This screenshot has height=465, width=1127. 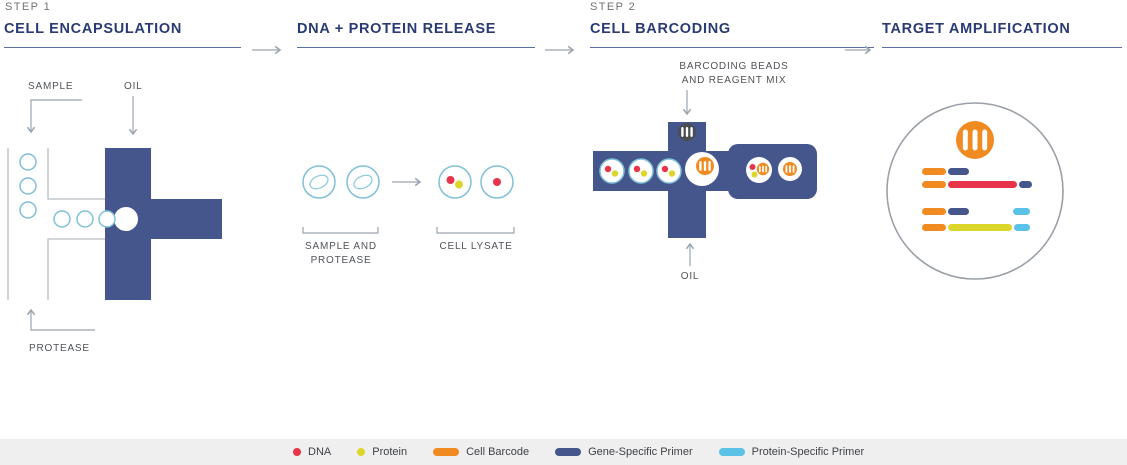 I want to click on step2-label: STEP 2, so click(x=613, y=7).